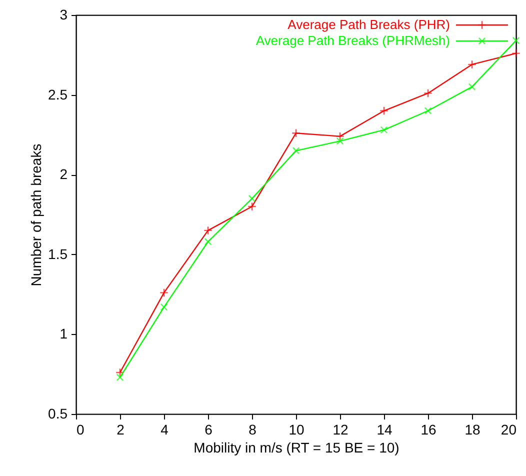 Image resolution: width=526 pixels, height=476 pixels. What do you see at coordinates (252, 430) in the screenshot?
I see `x-tick-label: 8` at bounding box center [252, 430].